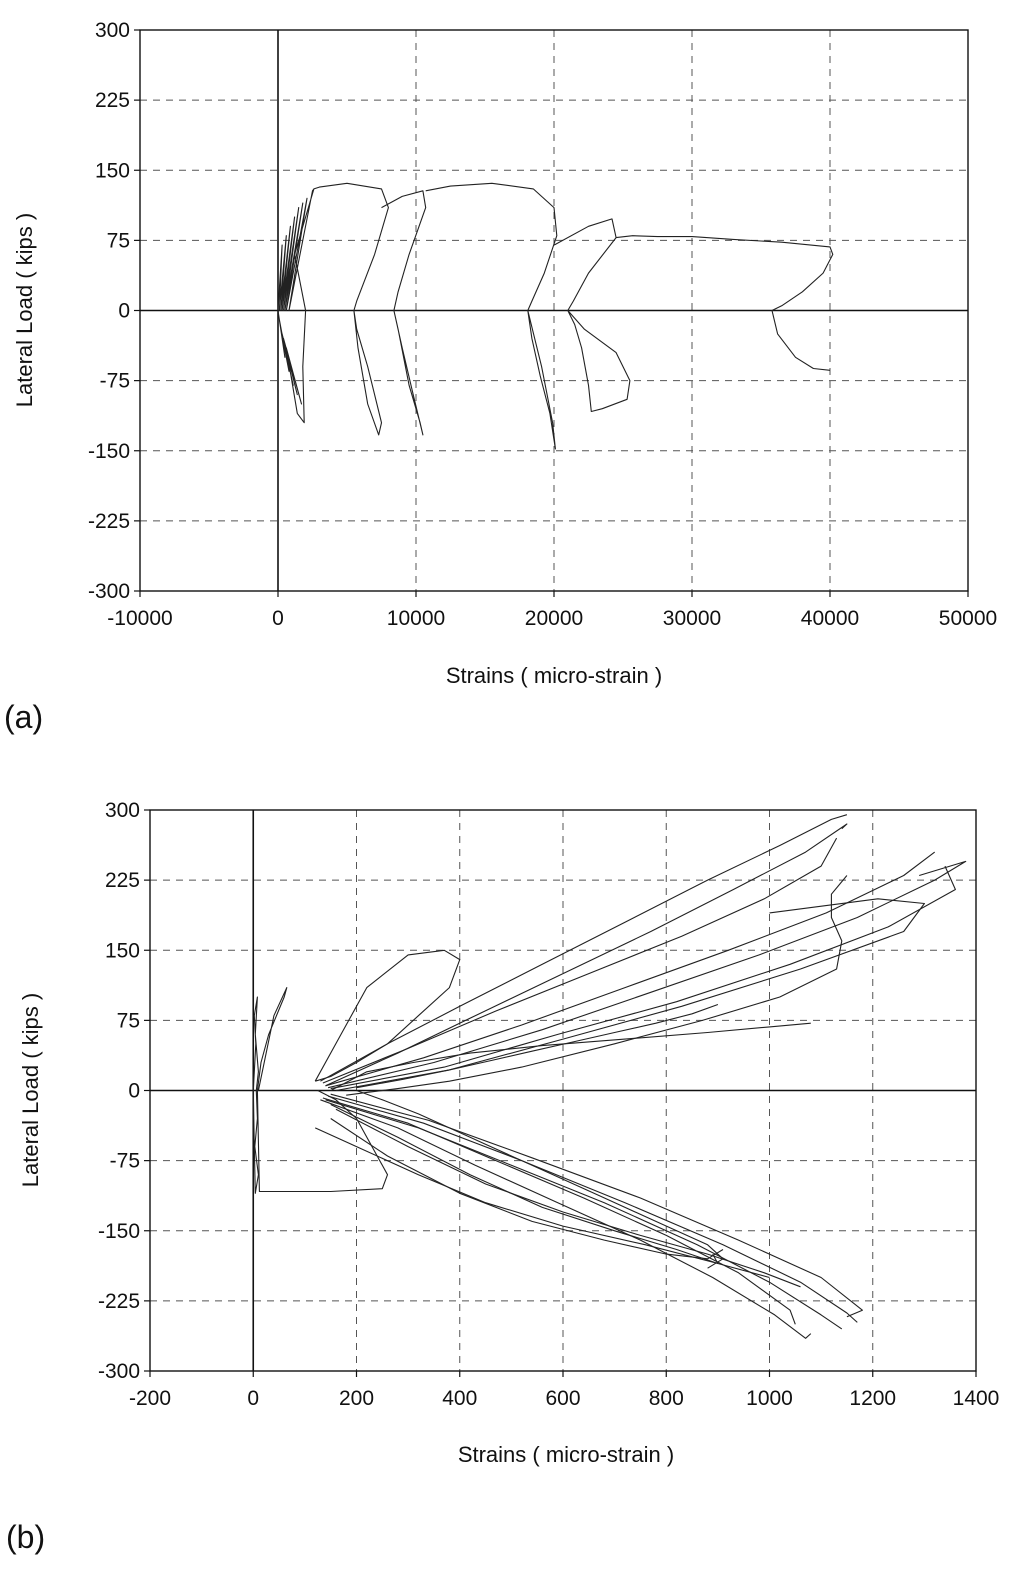  What do you see at coordinates (830, 618) in the screenshot?
I see `panel-a-x-tick-label-5: 40000` at bounding box center [830, 618].